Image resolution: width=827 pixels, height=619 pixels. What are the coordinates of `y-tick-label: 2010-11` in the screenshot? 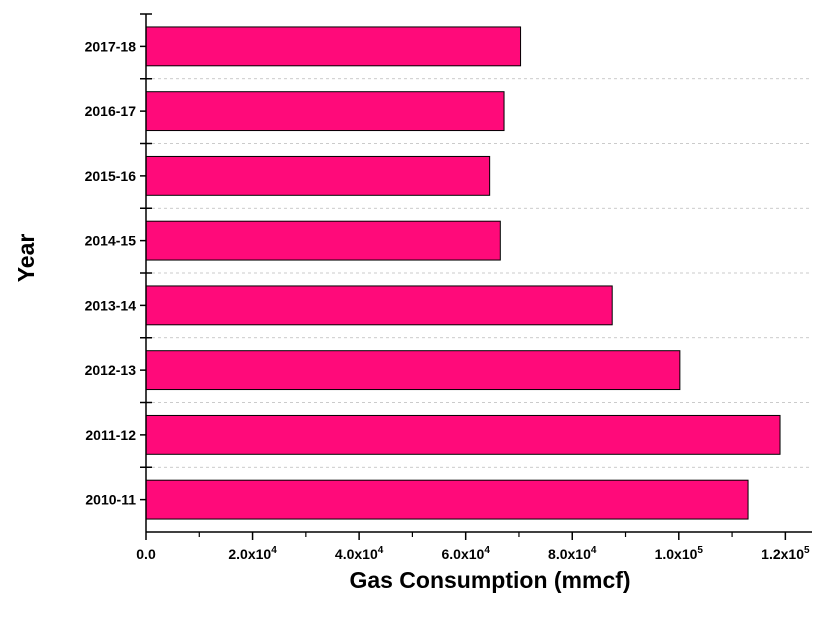 It's located at (110, 500).